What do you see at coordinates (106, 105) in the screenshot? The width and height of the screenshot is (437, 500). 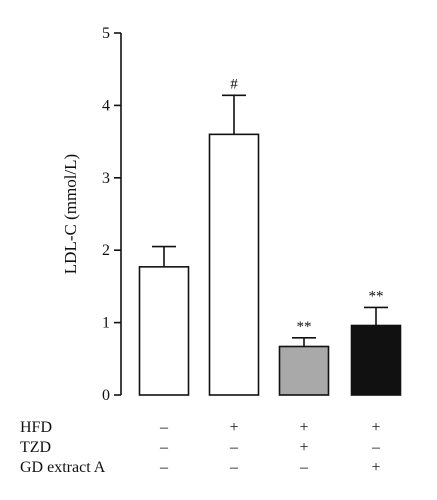 I see `y-tick-label: 4` at bounding box center [106, 105].